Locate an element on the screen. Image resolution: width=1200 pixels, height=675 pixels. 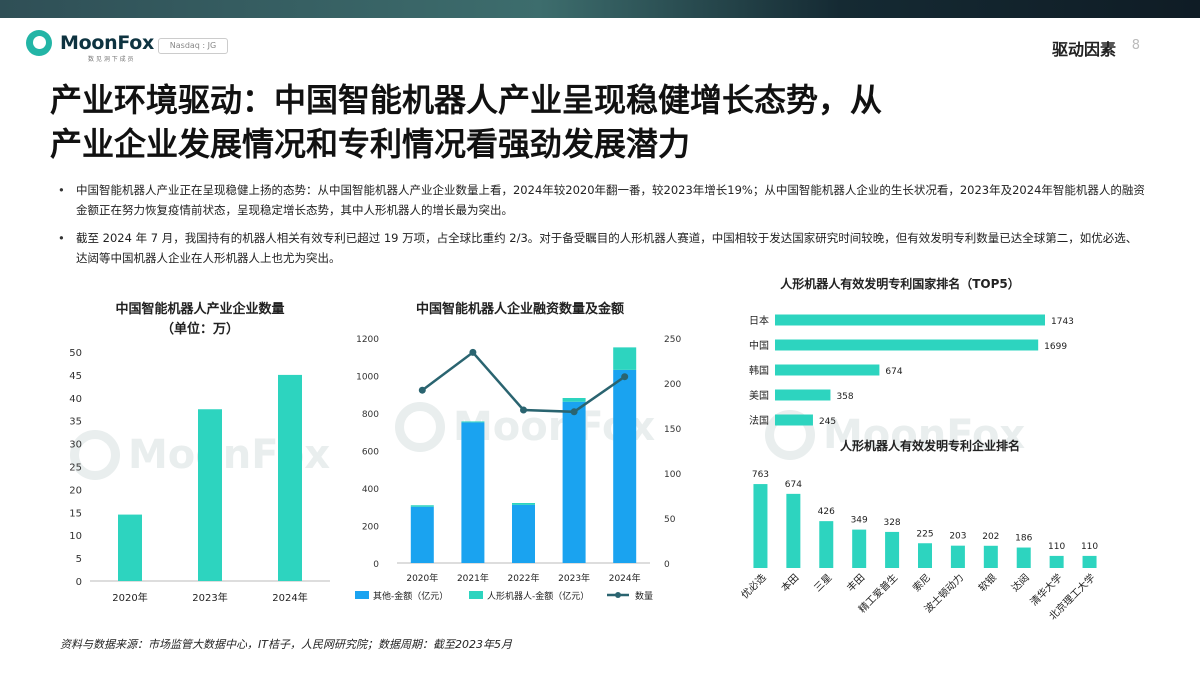
x-tick-label: 三星 is located at coordinates (823, 583).